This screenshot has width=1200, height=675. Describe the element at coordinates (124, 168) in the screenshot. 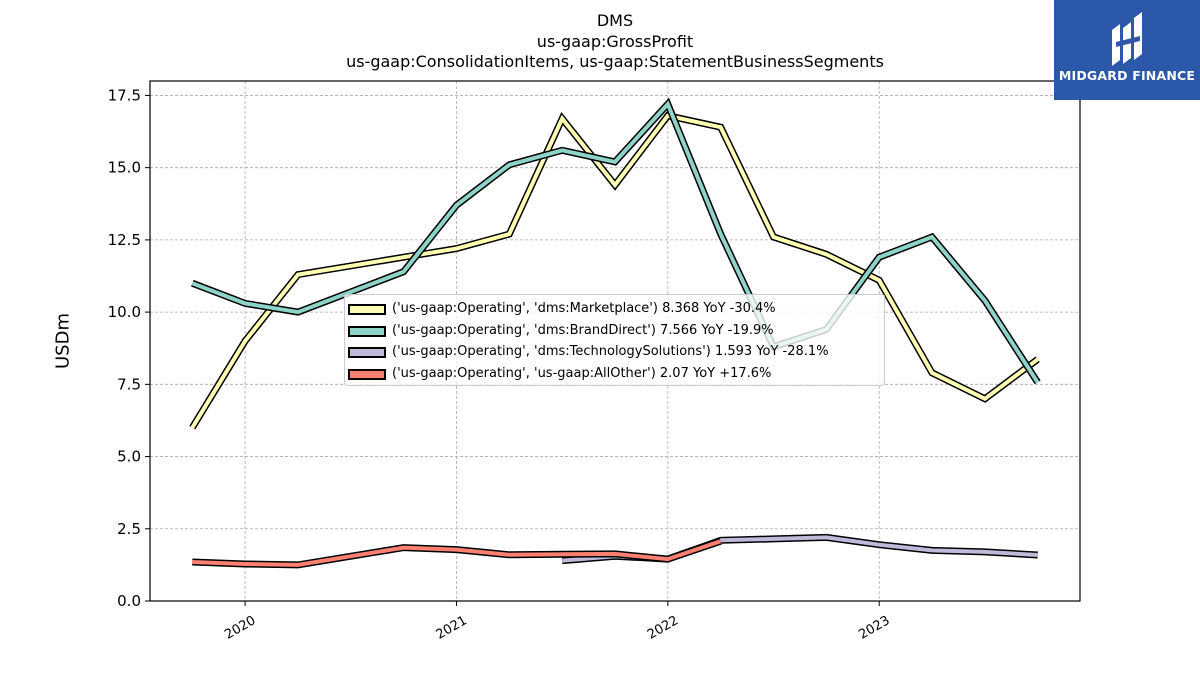

I see `y-tick-label: 15.0` at that location.